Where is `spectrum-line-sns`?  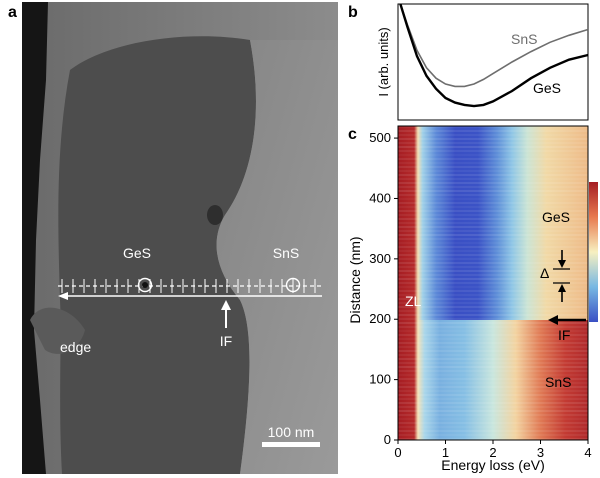 spectrum-line-sns is located at coordinates (494, 45).